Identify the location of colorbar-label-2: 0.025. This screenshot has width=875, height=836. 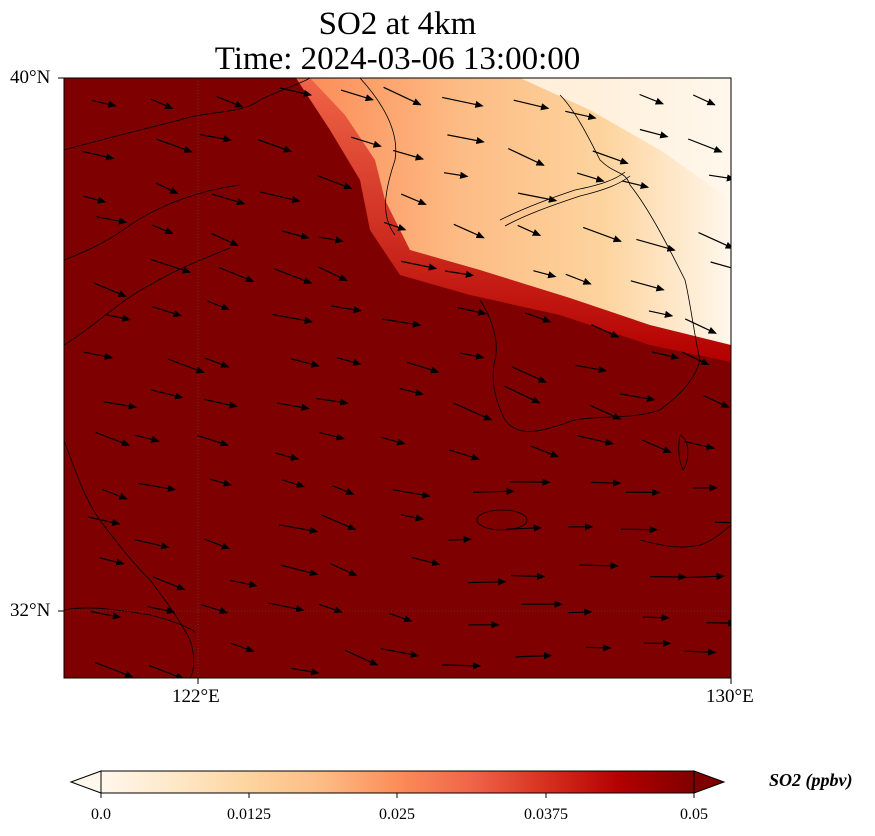
(397, 814).